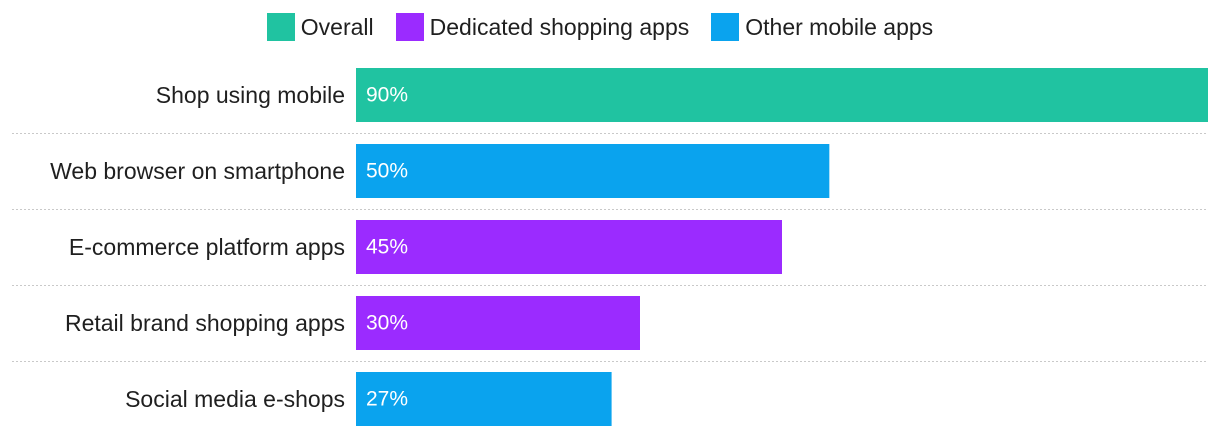  What do you see at coordinates (205, 323) in the screenshot?
I see `category-label: Retail brand shopping apps` at bounding box center [205, 323].